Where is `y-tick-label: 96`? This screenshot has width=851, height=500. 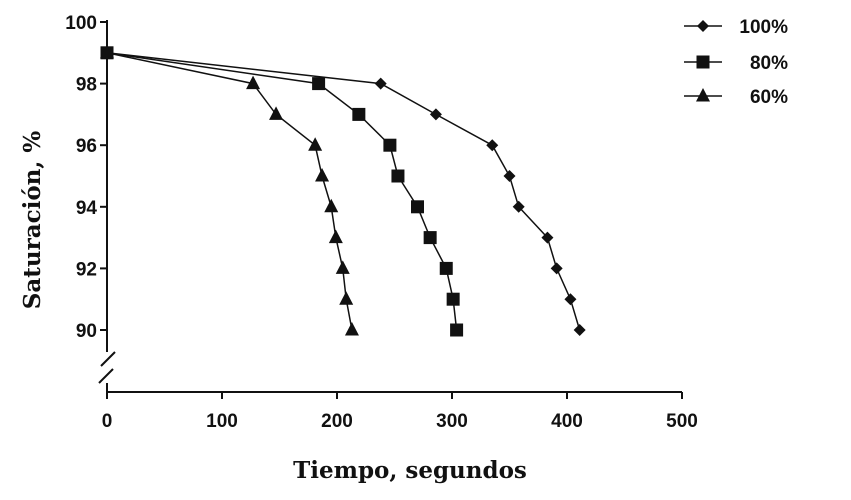 y-tick-label: 96 is located at coordinates (86, 146).